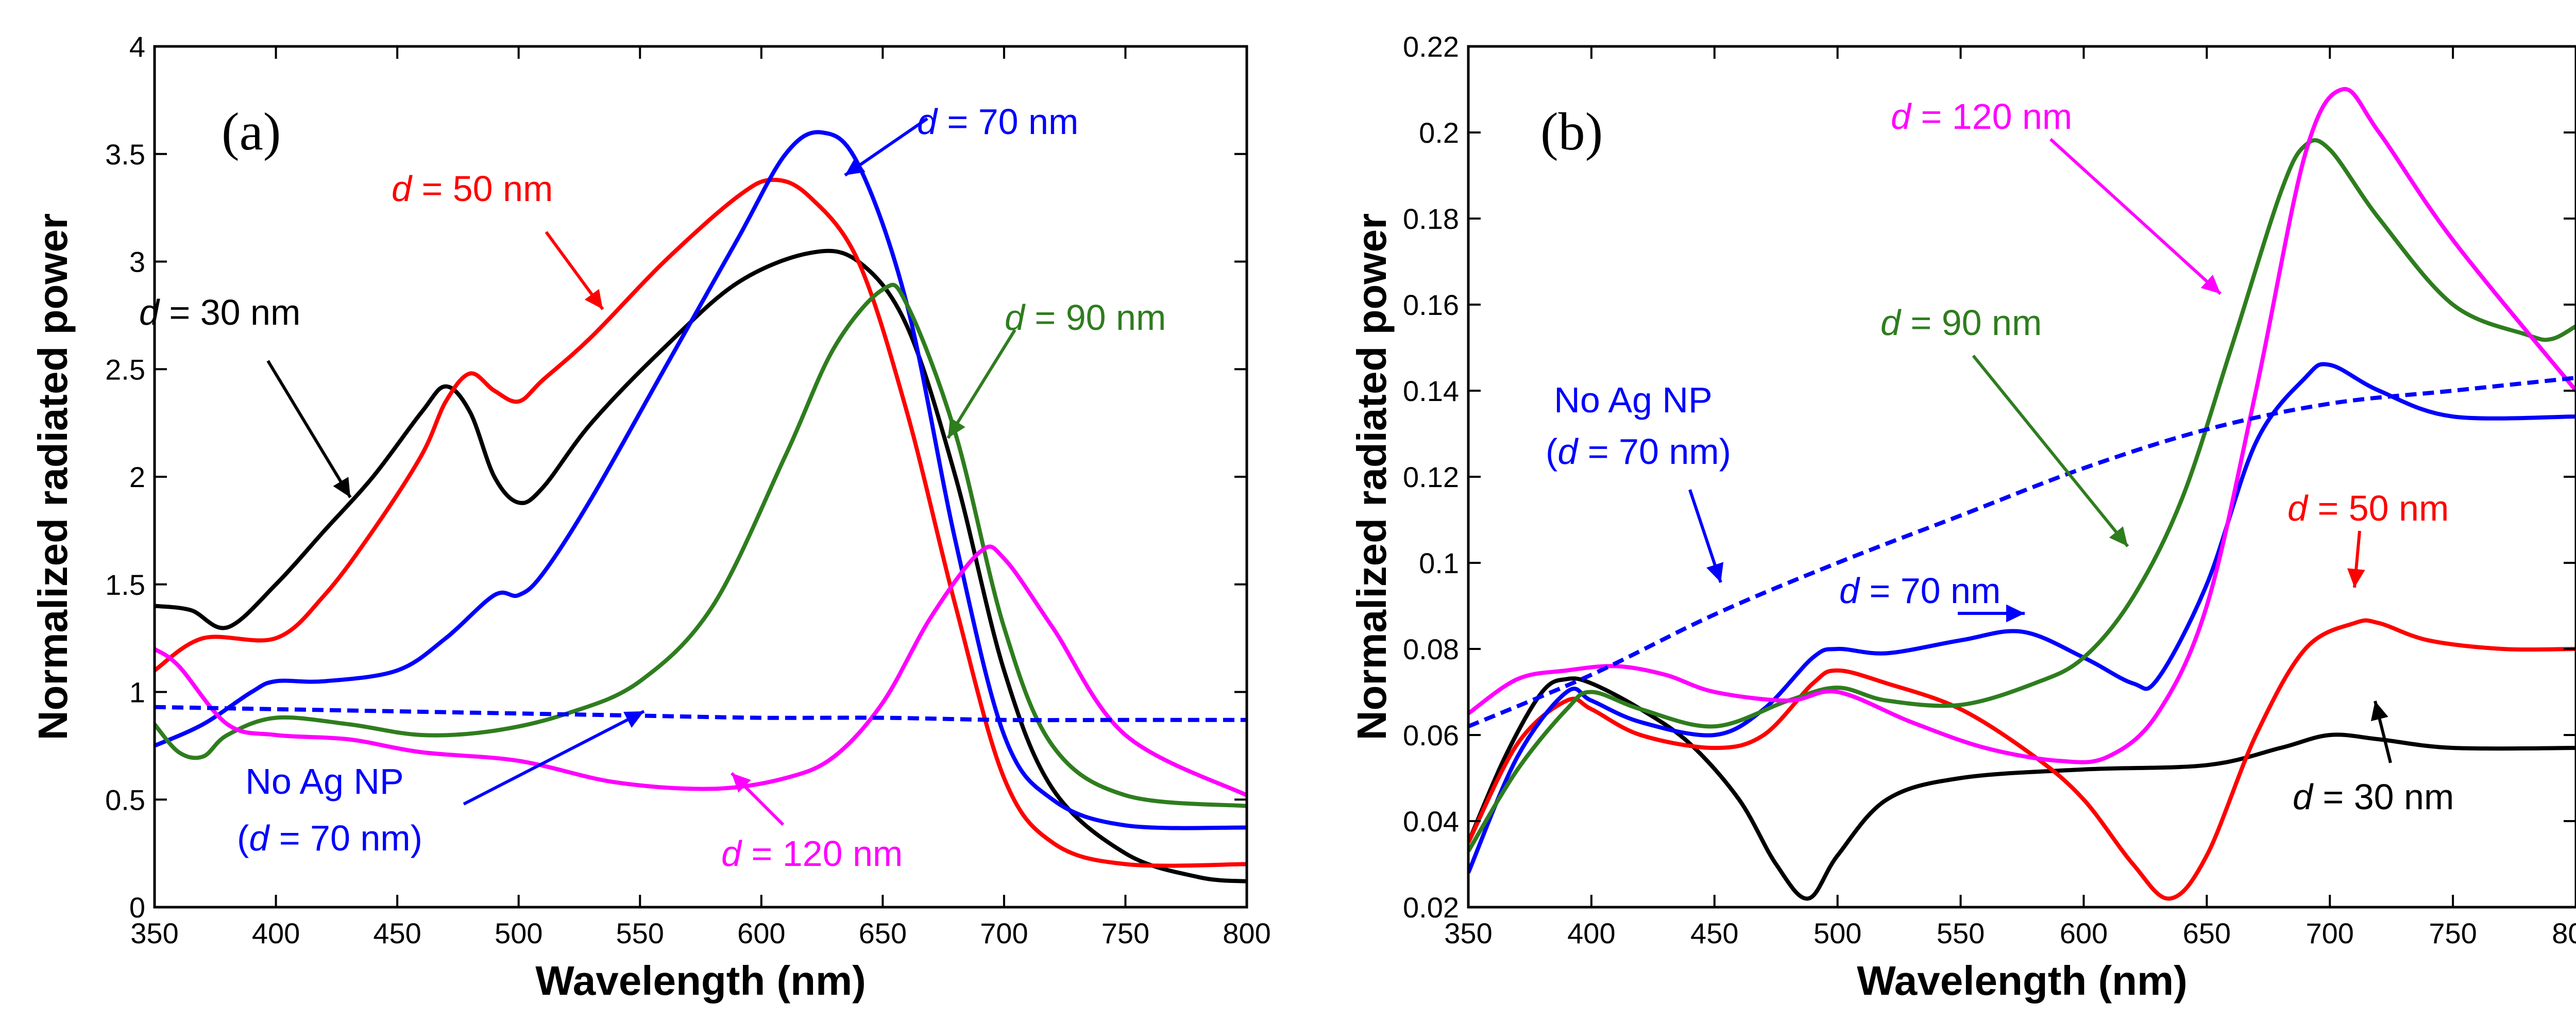  Describe the element at coordinates (1439, 563) in the screenshot. I see `y-tick-label: 0.1` at that location.